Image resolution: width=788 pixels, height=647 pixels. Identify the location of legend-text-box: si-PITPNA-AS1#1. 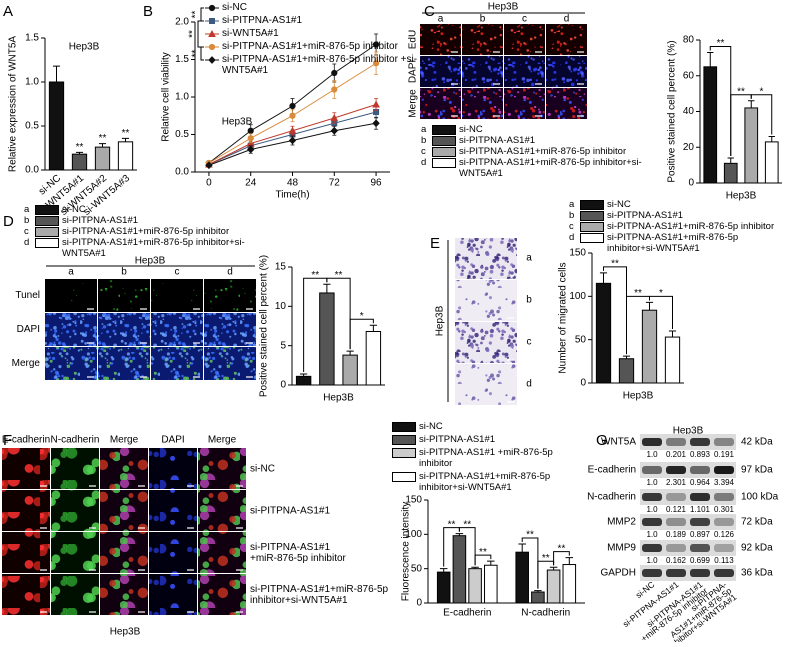
(262, 20).